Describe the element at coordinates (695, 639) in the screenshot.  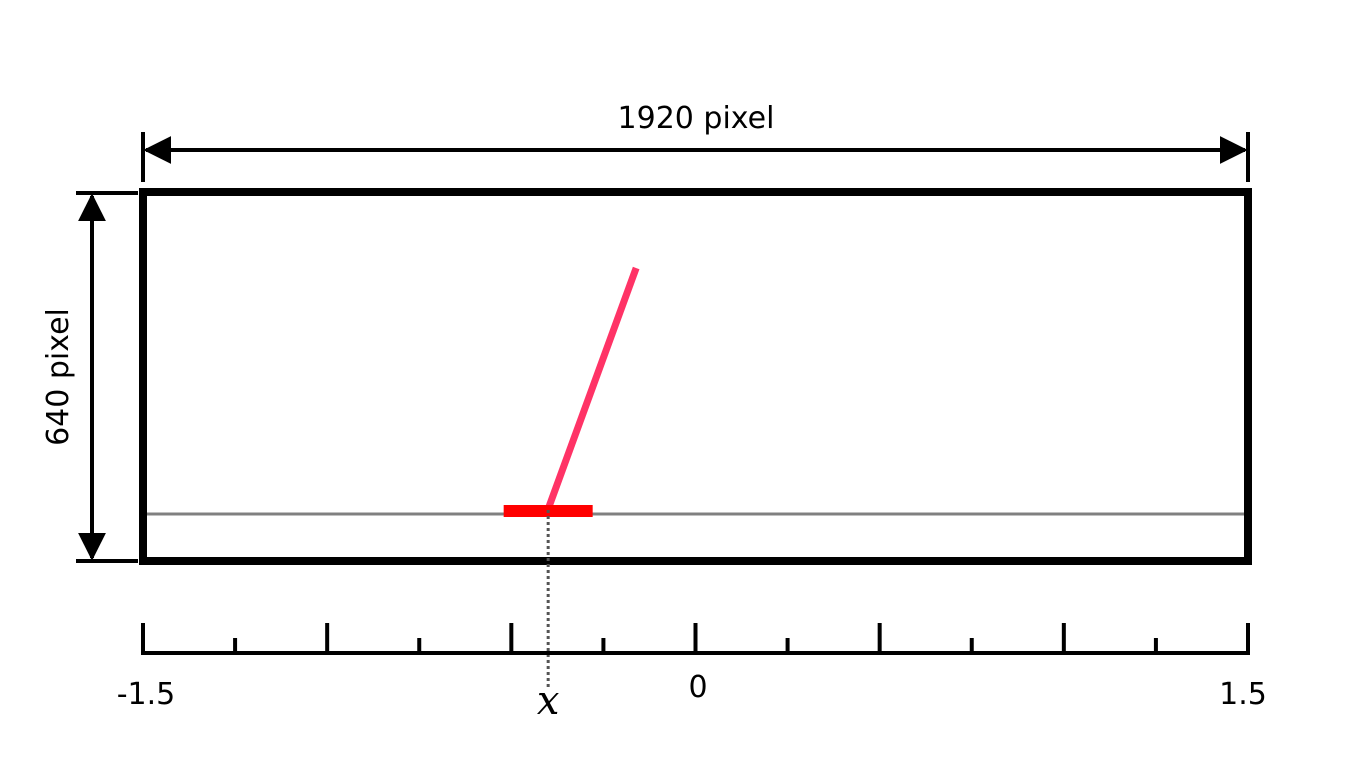
I see `x-axis` at that location.